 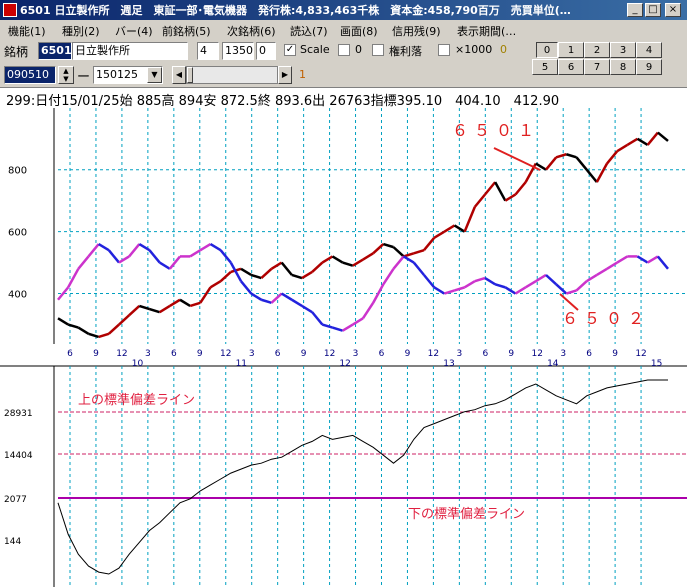 I want to click on menu-screen: 画面(8), so click(x=359, y=31).